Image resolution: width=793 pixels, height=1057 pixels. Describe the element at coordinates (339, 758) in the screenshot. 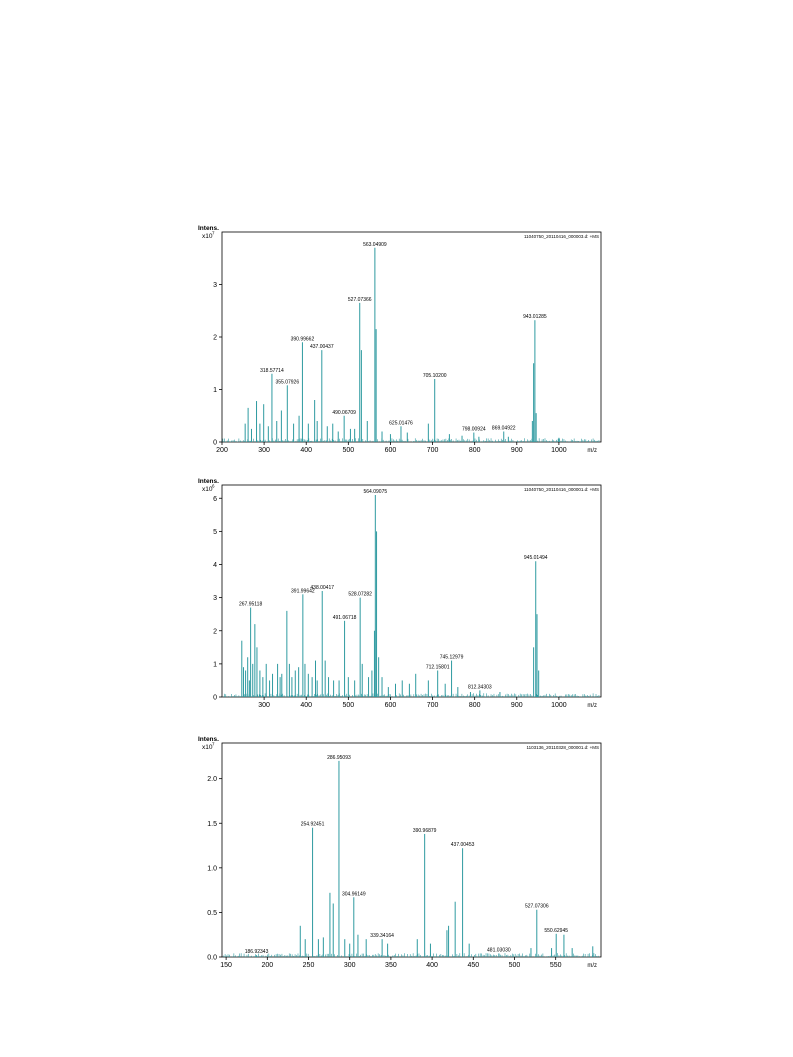

I see `peak-label: 286.95093` at that location.